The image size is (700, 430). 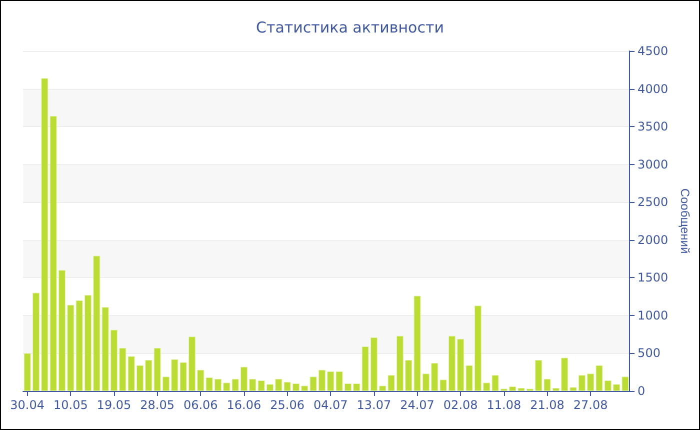 I want to click on x-tick-label: 11.08, so click(x=504, y=405).